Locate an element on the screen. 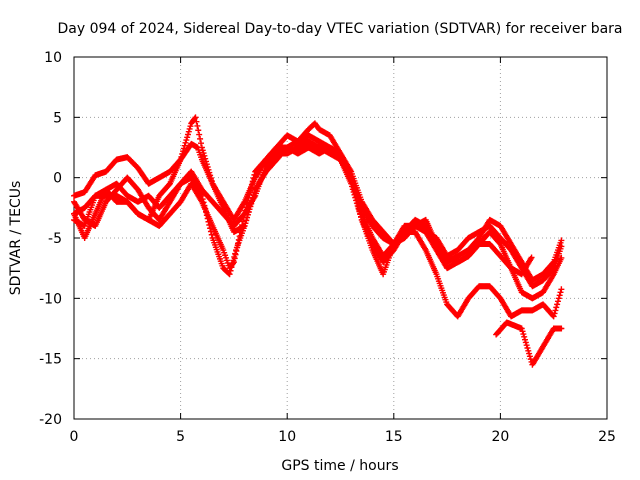 The height and width of the screenshot is (480, 640). y-tick-label: 5 is located at coordinates (57, 118).